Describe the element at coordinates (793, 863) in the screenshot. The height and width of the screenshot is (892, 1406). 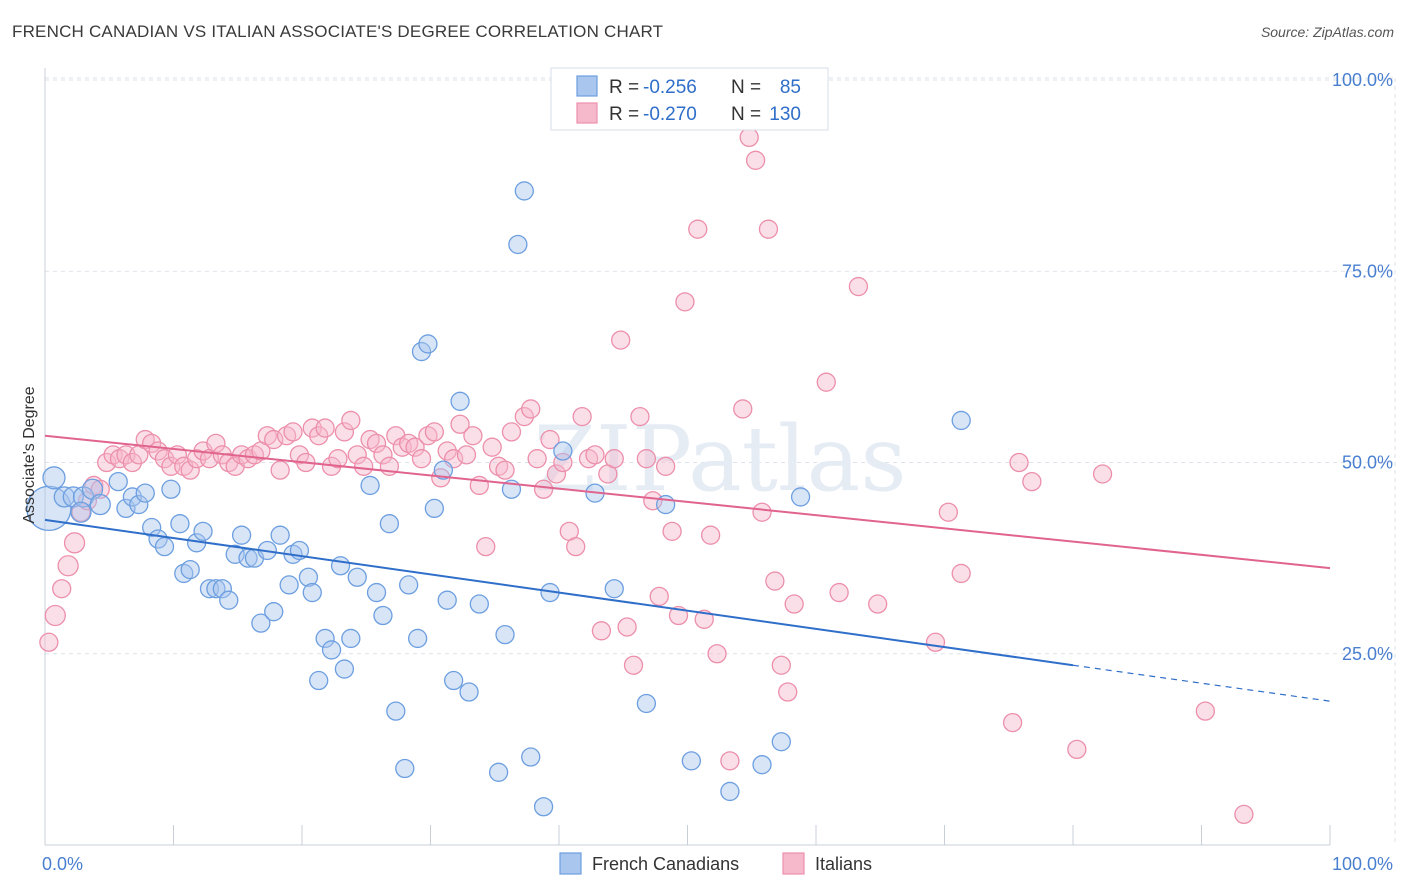
I see `pink-bottom-legend-swatch` at that location.